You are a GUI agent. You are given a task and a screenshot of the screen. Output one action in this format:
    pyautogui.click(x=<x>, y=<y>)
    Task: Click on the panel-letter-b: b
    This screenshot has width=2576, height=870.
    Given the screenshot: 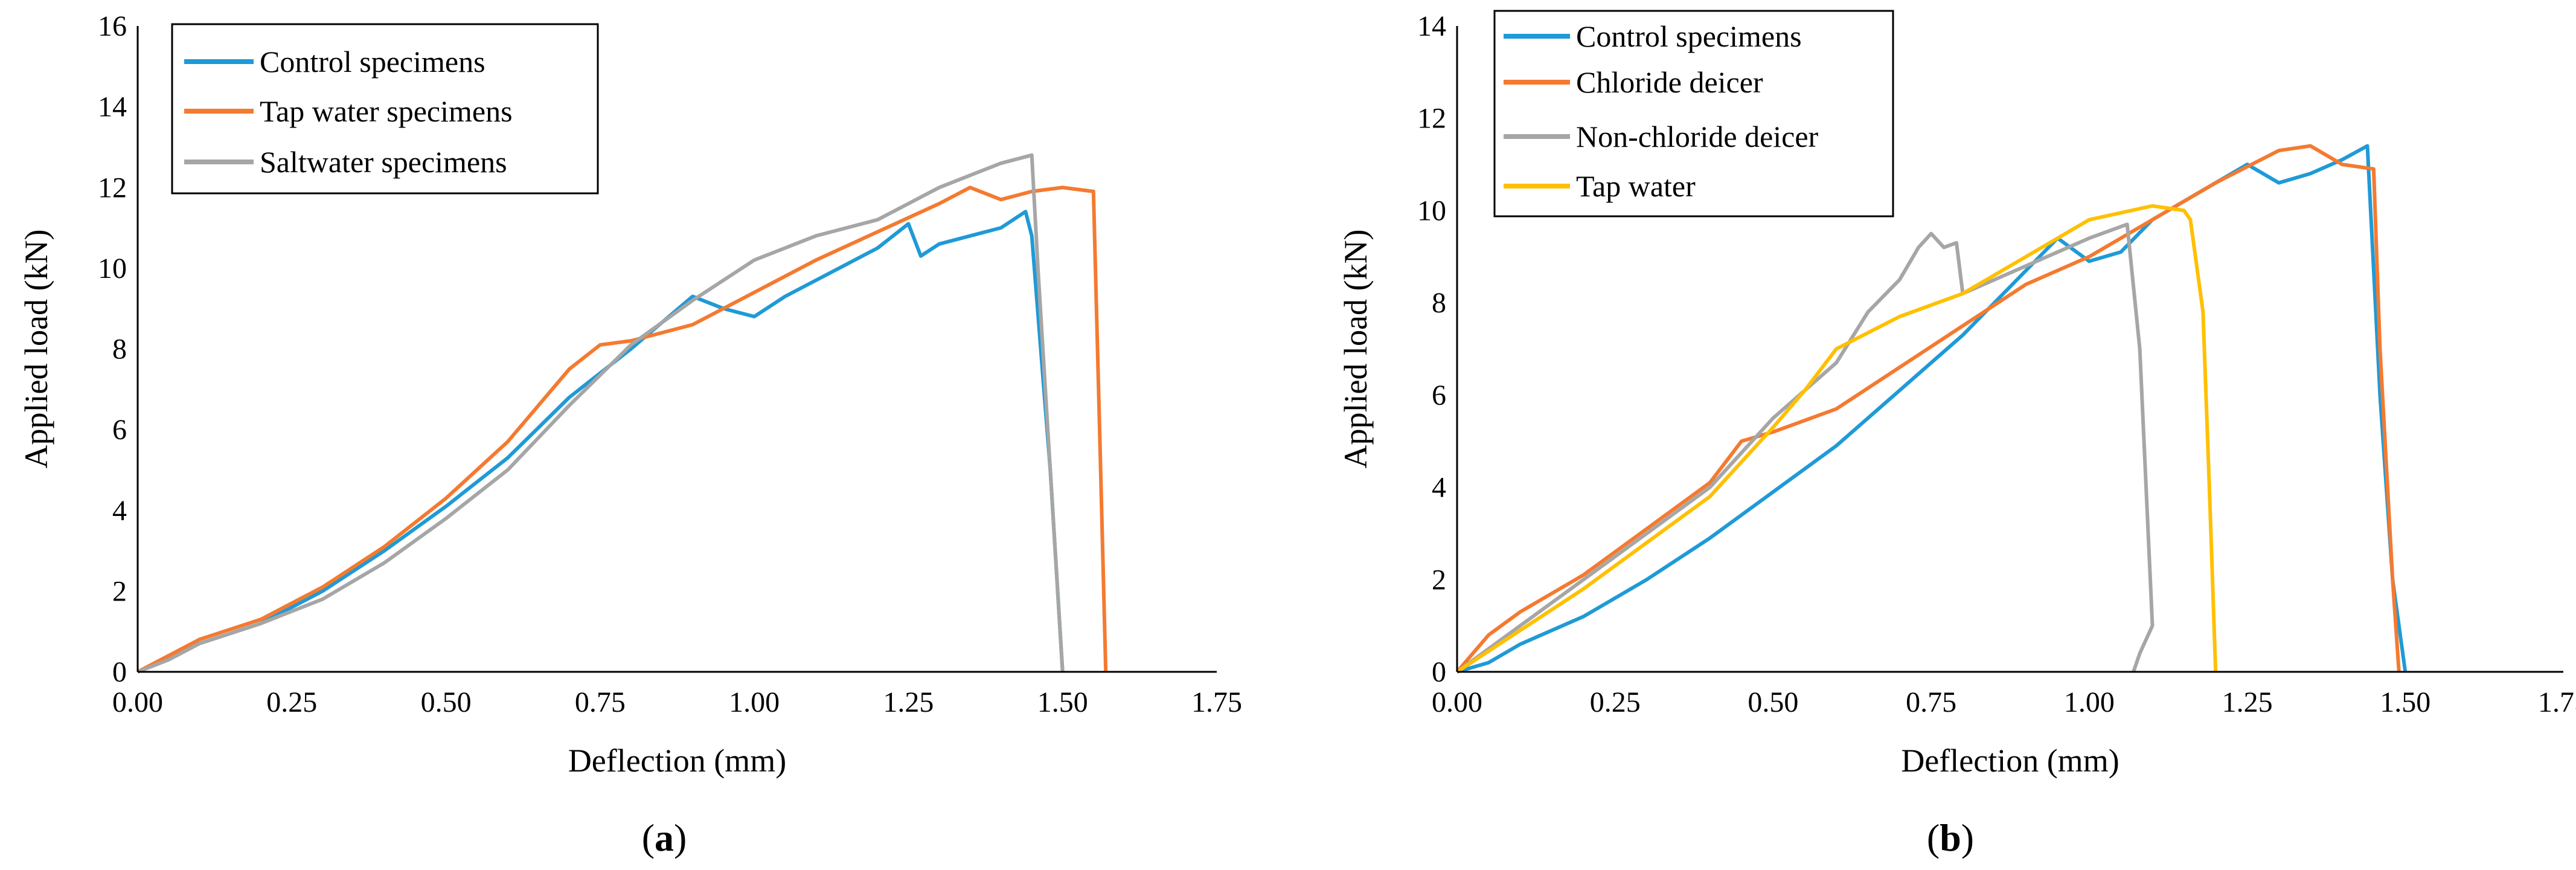 What is the action you would take?
    pyautogui.click(x=1950, y=837)
    